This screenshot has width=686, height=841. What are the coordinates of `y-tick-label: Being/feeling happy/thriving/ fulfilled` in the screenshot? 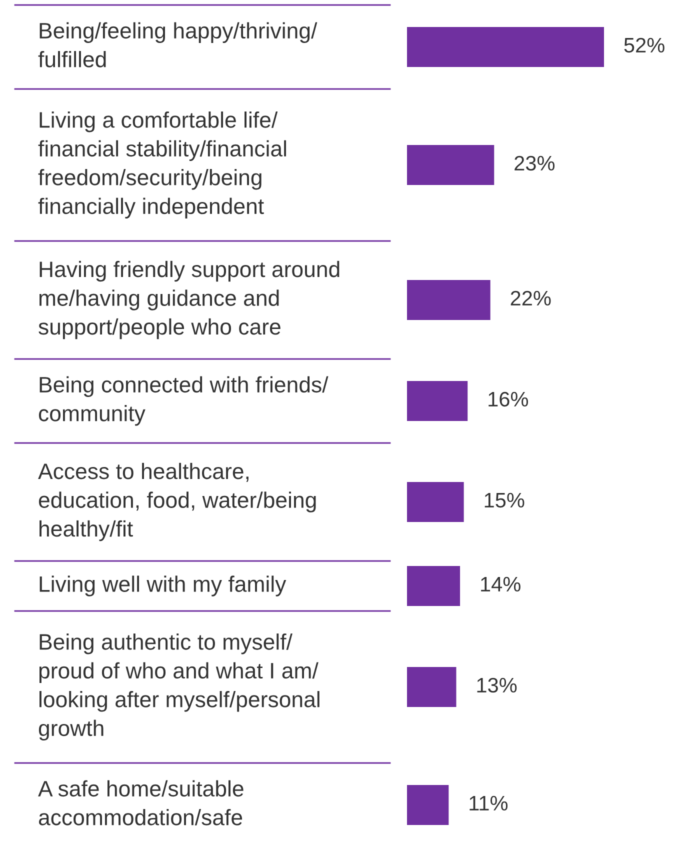 It's located at (178, 45).